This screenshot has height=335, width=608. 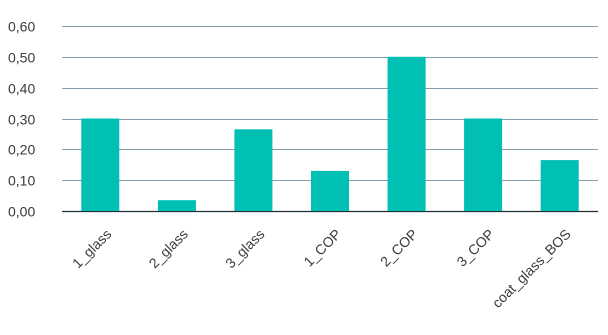 I want to click on x-category-label: 3_COP, so click(x=475, y=248).